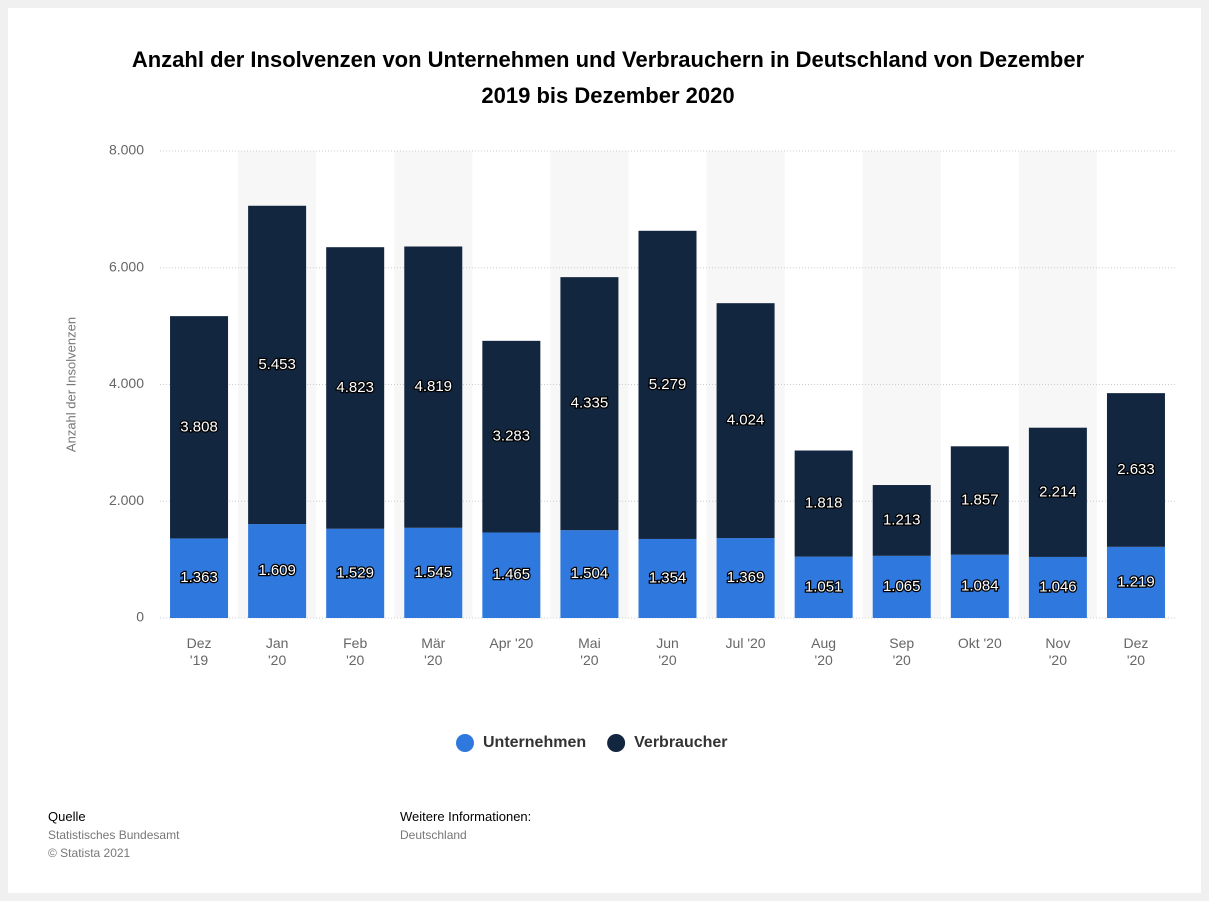 This screenshot has width=1209, height=901. I want to click on source: Statistisches Bundesamt, so click(114, 835).